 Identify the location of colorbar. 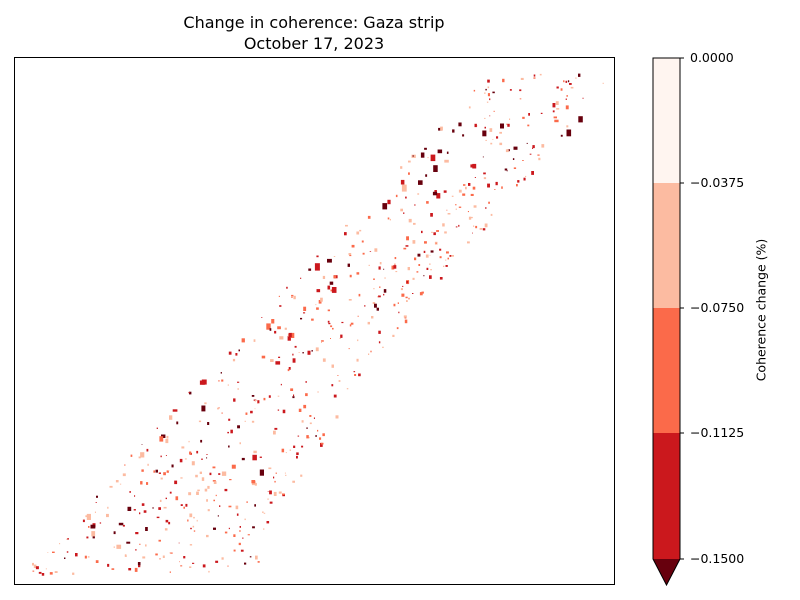
(668, 322).